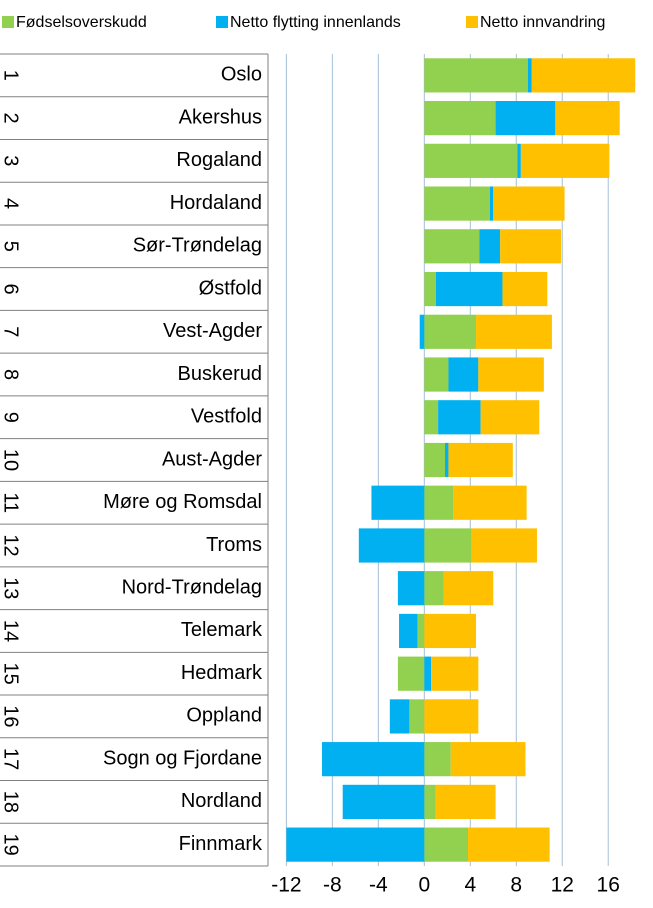  Describe the element at coordinates (11, 203) in the screenshot. I see `row-number: 4` at that location.